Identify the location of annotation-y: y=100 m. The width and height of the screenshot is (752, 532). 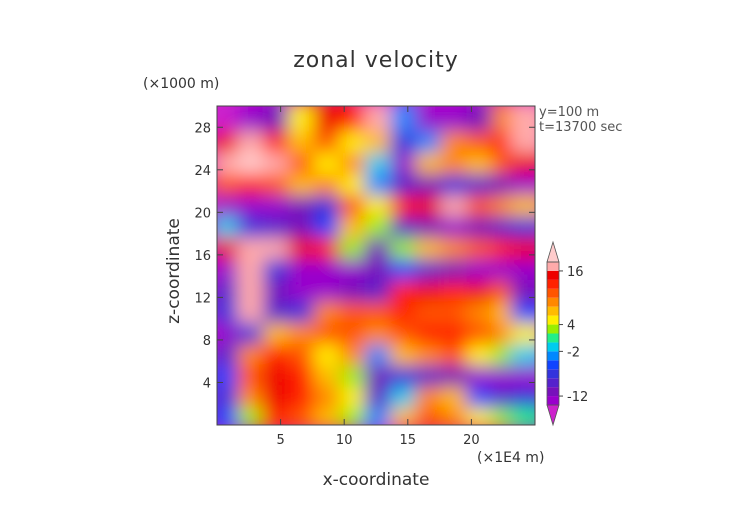
(569, 112).